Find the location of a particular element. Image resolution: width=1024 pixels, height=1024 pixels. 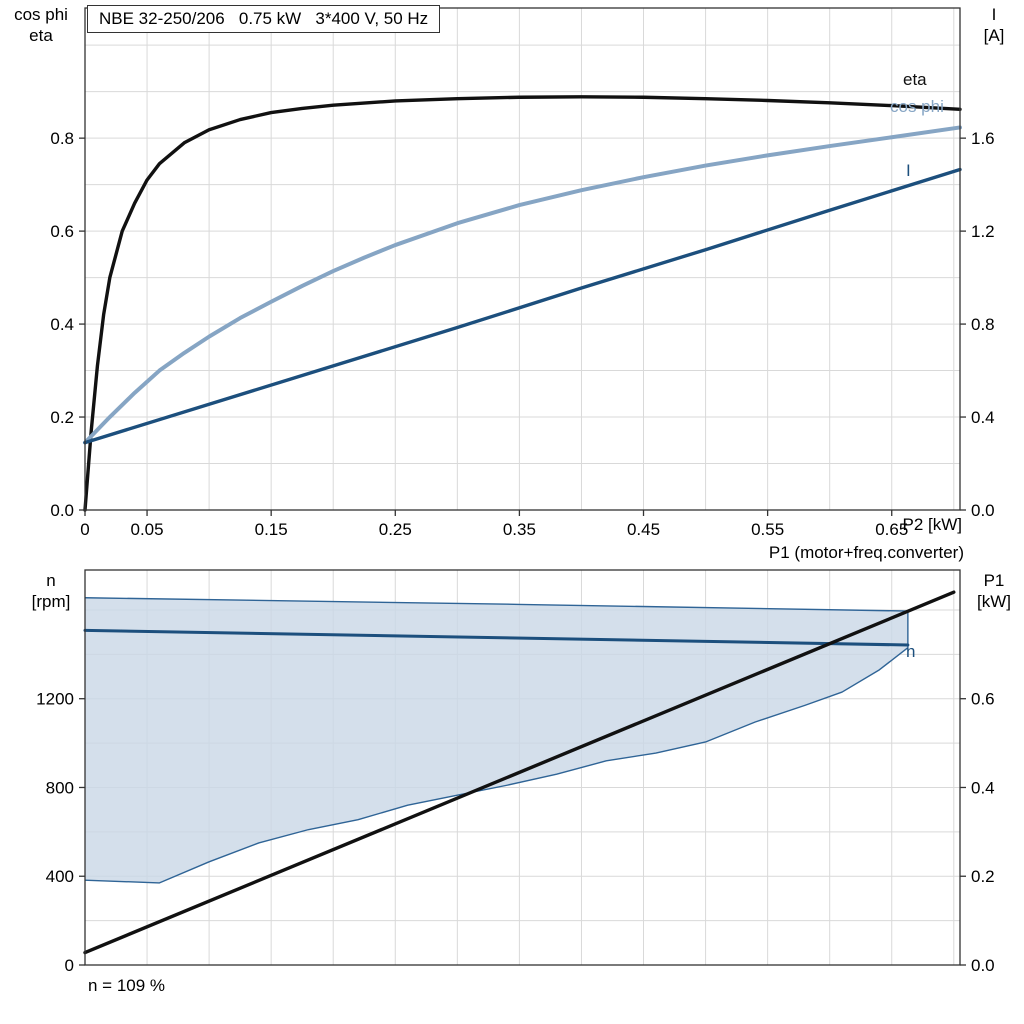

y-left-tick-label: 1200 is located at coordinates (55, 699).